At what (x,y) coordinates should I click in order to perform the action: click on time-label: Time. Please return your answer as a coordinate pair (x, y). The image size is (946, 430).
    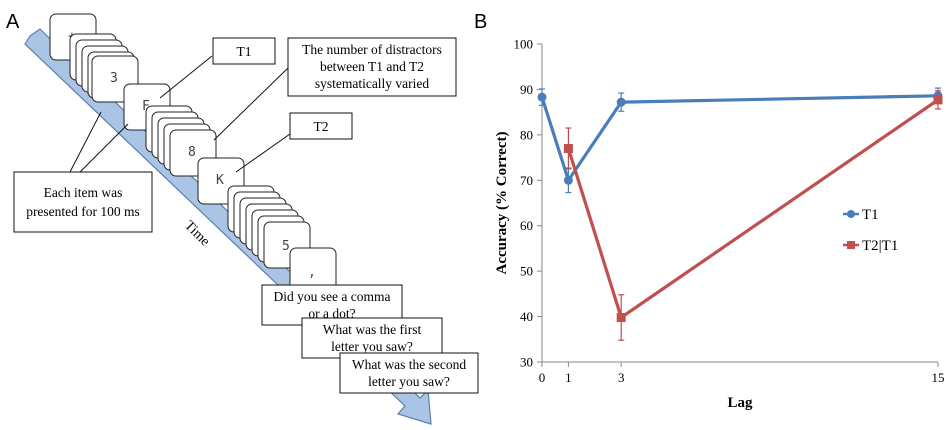
    Looking at the image, I should click on (196, 233).